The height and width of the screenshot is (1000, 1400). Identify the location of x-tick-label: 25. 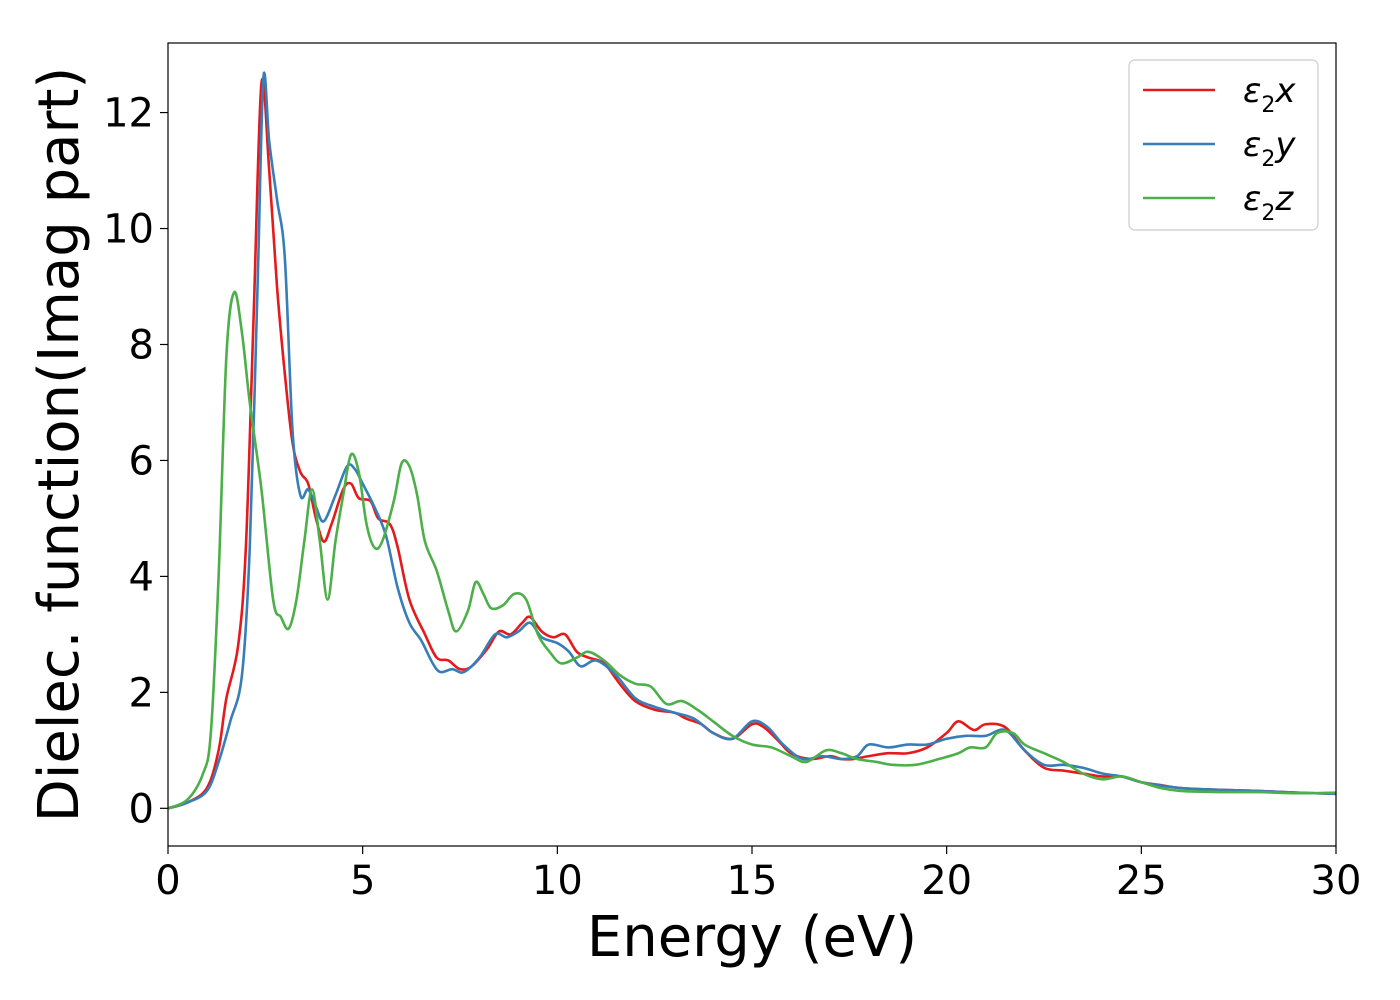
(1141, 881).